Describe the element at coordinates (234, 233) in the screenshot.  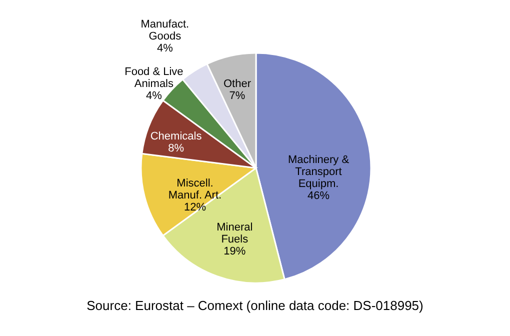
I see `slice-label: Mineral Fuels` at that location.